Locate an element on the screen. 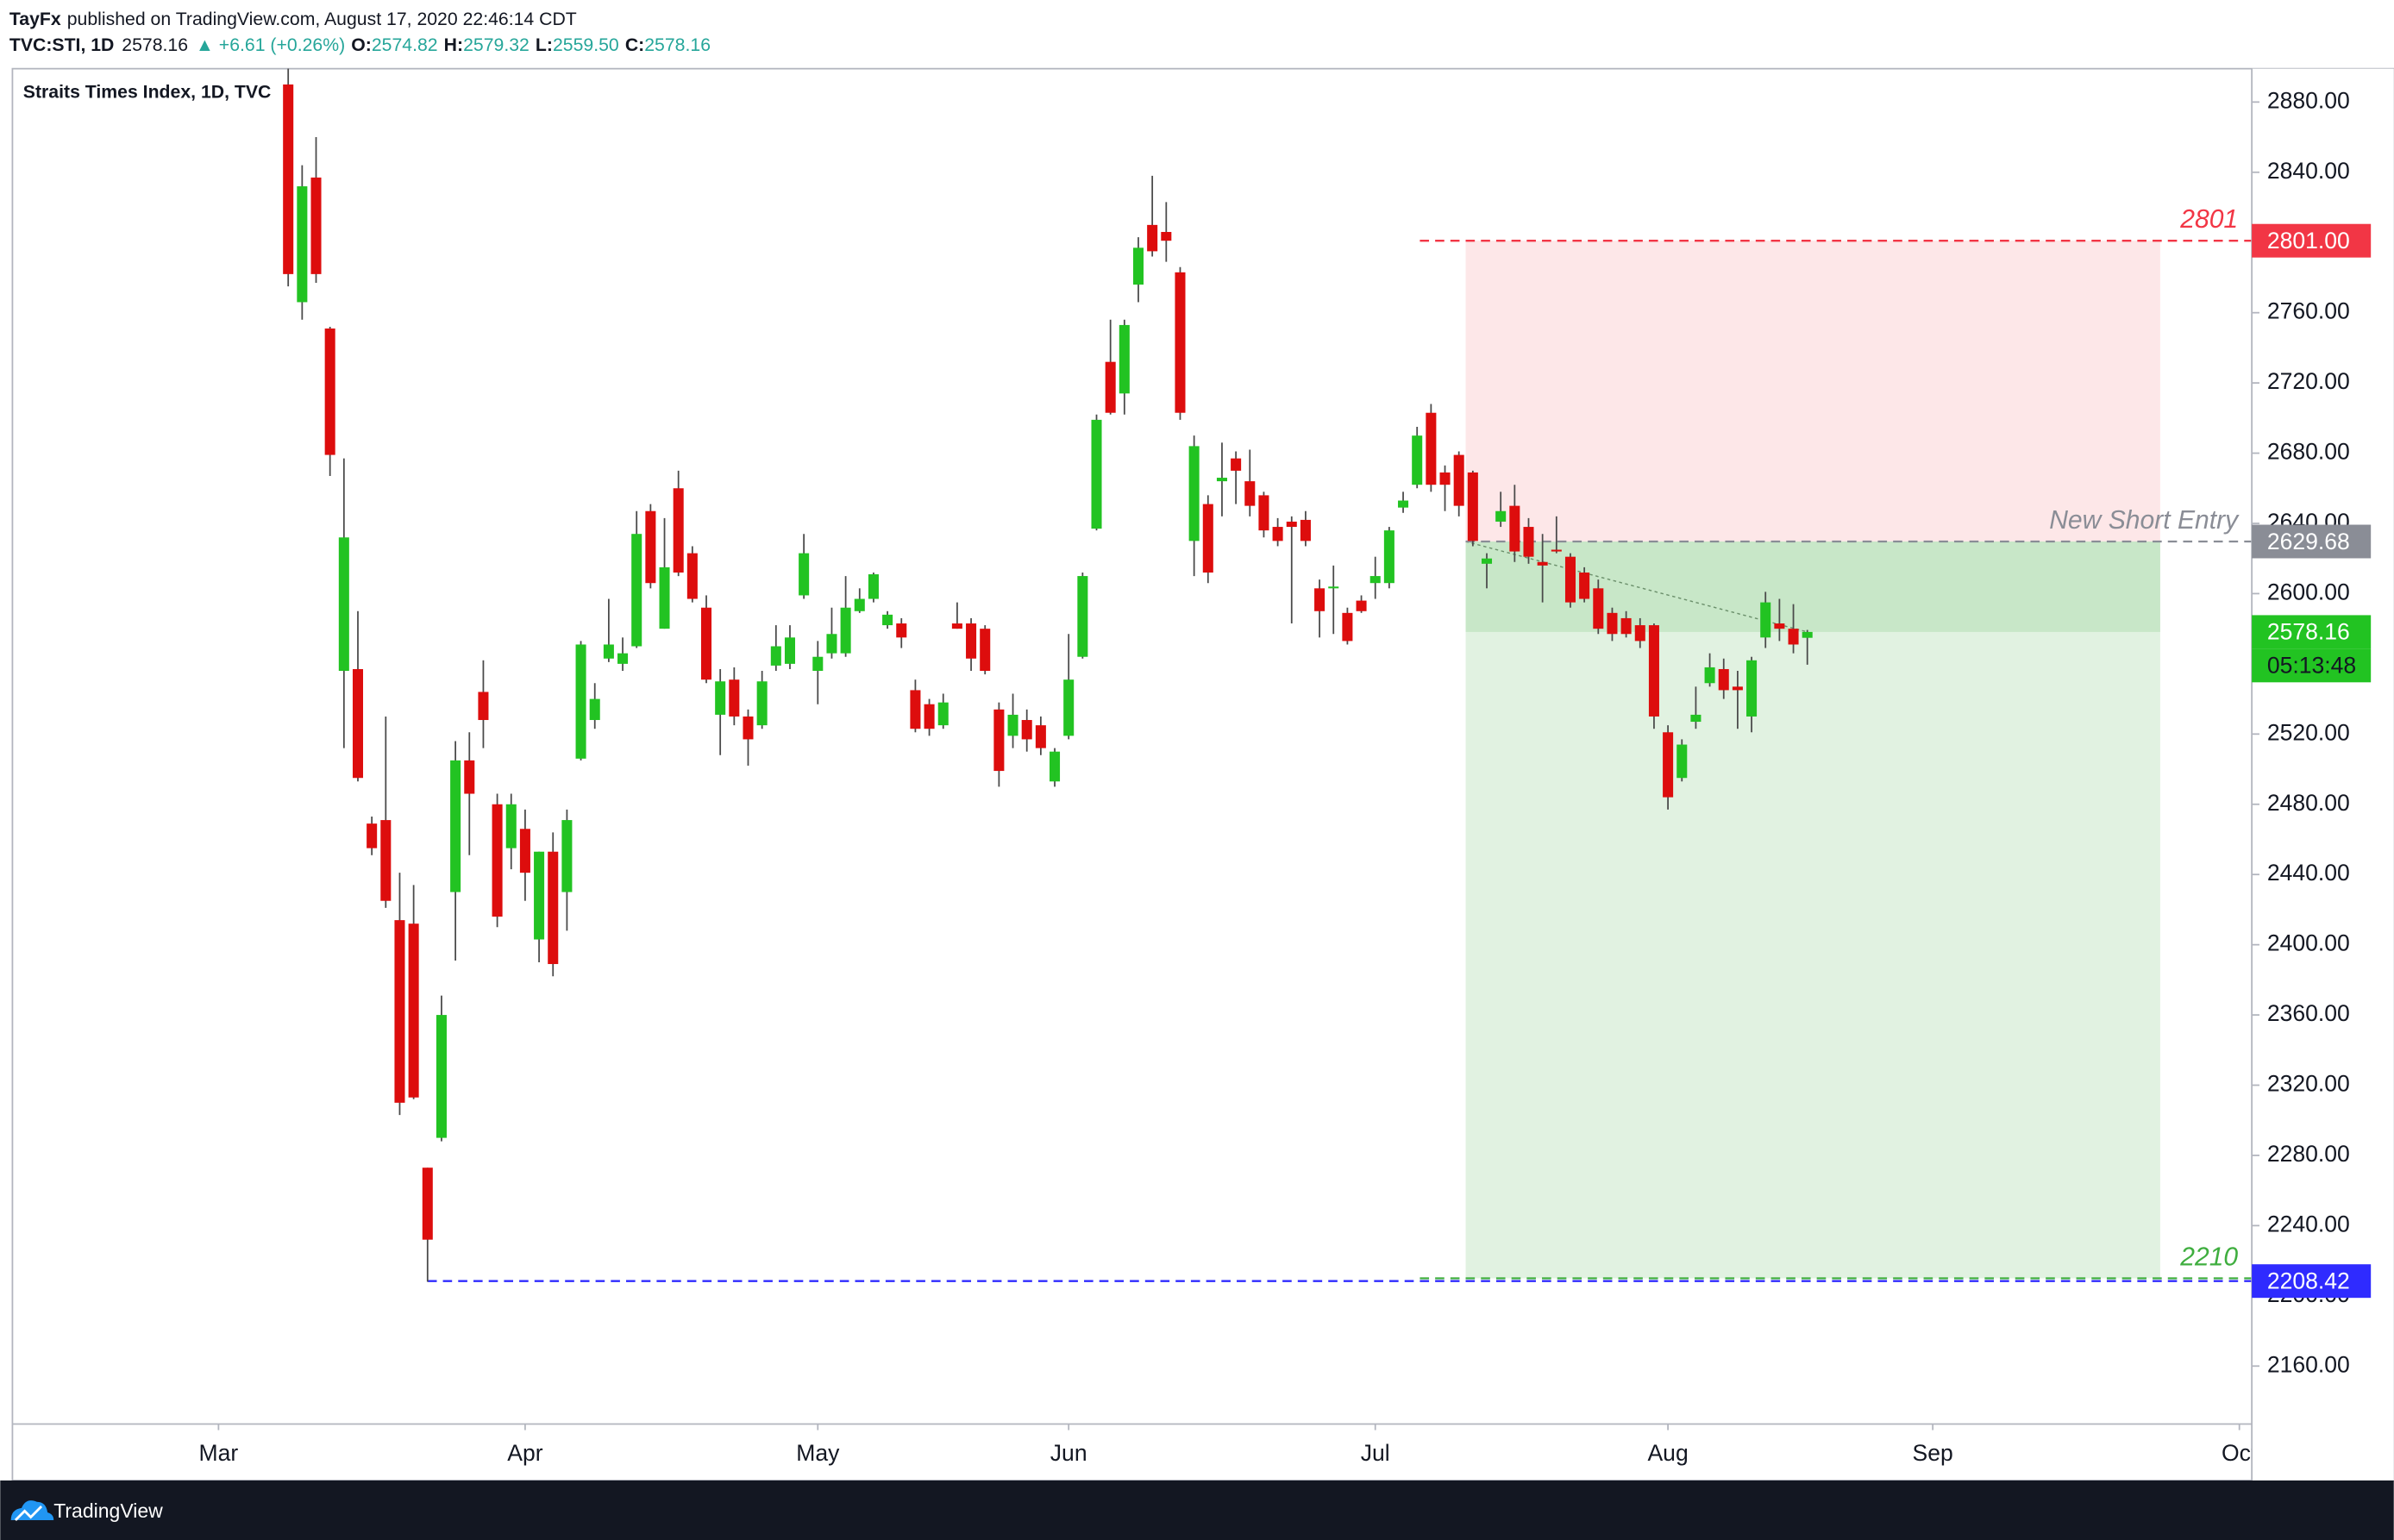 The width and height of the screenshot is (2394, 1540). last-price-label: 2578.16 is located at coordinates (2308, 632).